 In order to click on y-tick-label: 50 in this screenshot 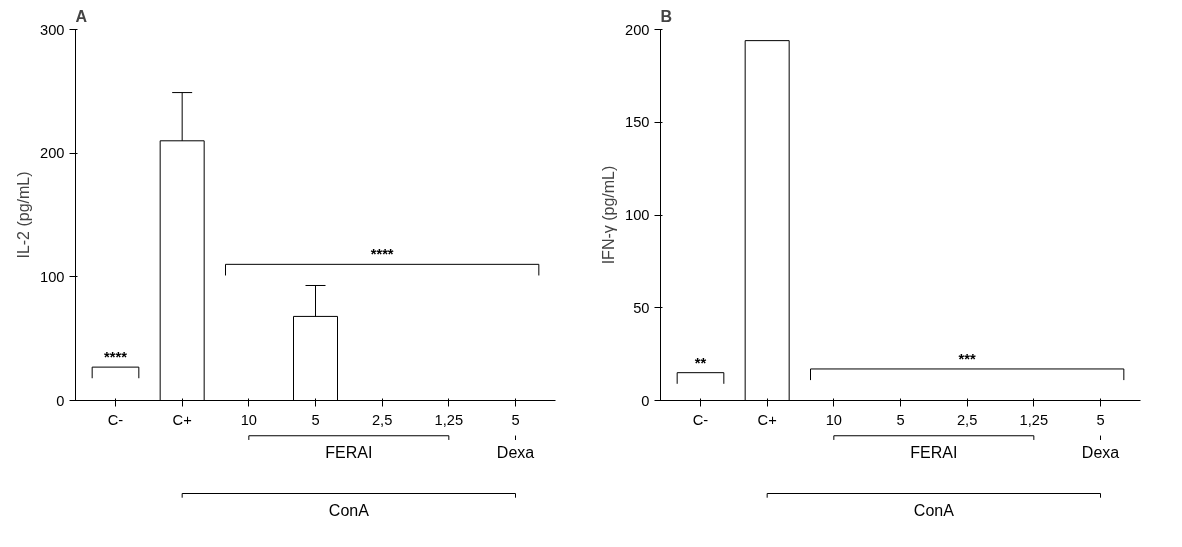, I will do `click(641, 307)`.